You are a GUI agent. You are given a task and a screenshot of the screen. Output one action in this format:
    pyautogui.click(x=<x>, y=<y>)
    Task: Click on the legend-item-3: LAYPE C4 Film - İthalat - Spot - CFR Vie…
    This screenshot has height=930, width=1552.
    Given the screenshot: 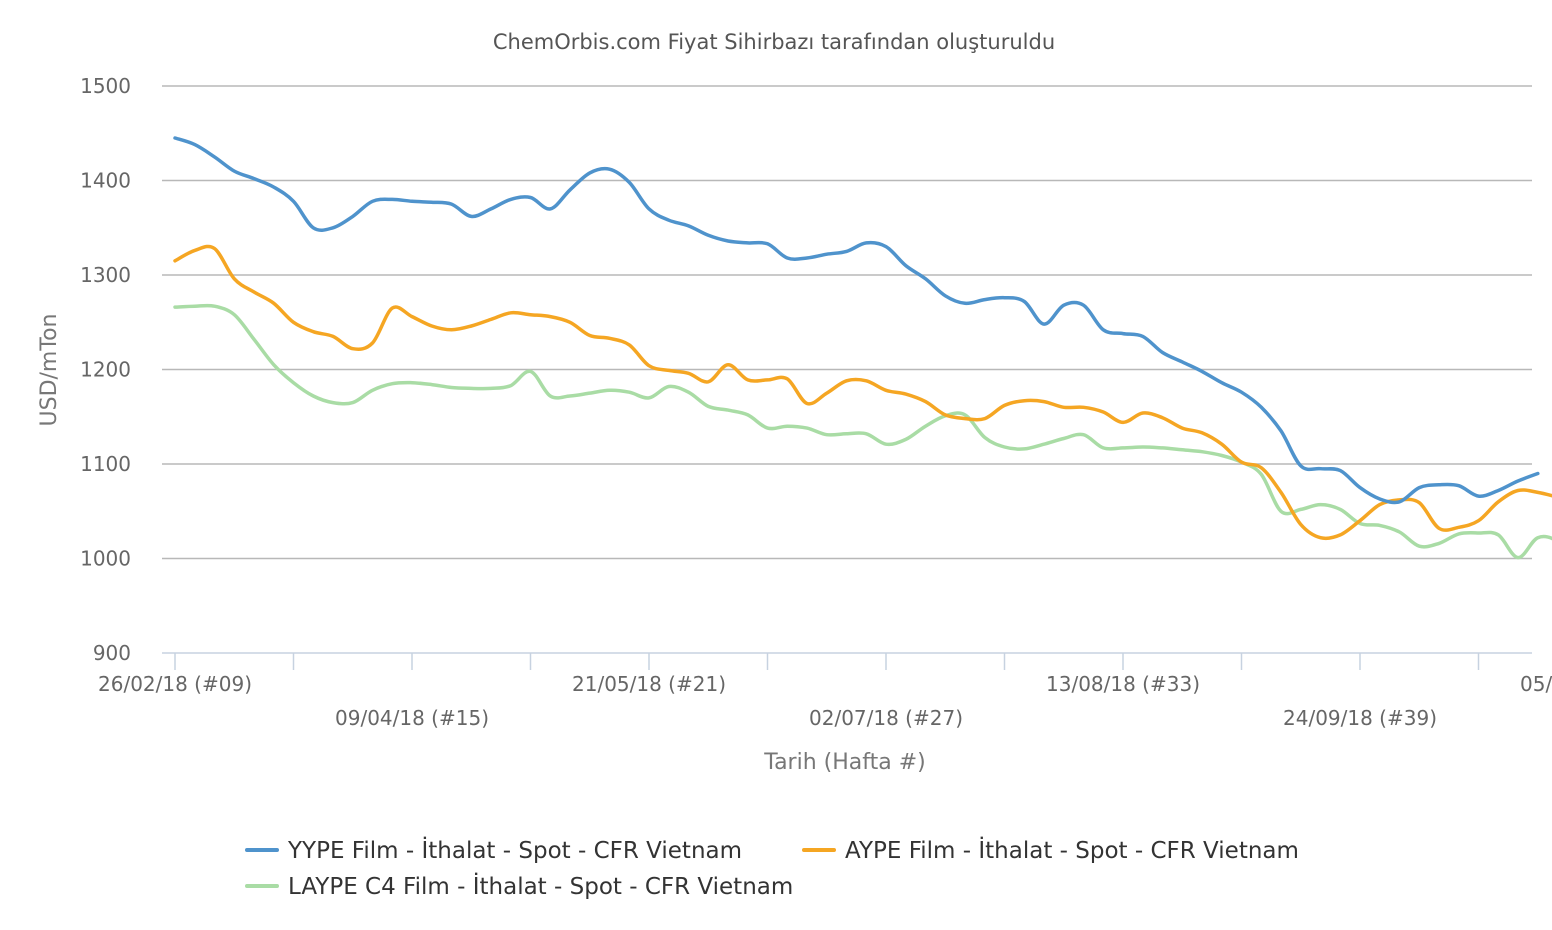 What is the action you would take?
    pyautogui.click(x=519, y=886)
    